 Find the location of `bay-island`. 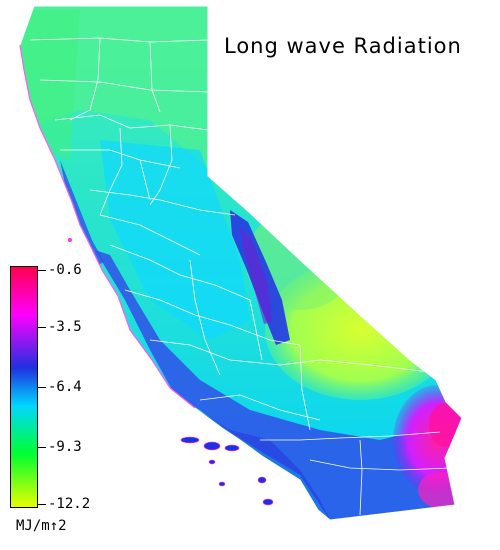

bay-island is located at coordinates (70, 240).